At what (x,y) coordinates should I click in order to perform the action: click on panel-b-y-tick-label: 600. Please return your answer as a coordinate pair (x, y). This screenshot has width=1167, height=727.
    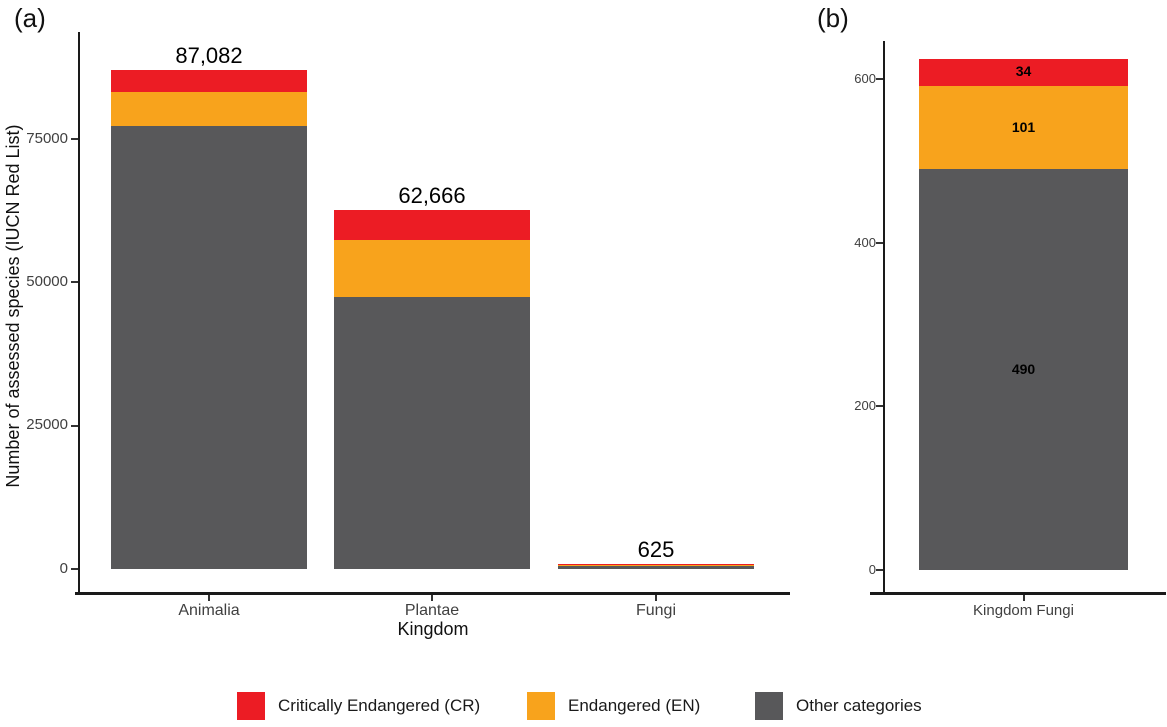
    Looking at the image, I should click on (865, 78).